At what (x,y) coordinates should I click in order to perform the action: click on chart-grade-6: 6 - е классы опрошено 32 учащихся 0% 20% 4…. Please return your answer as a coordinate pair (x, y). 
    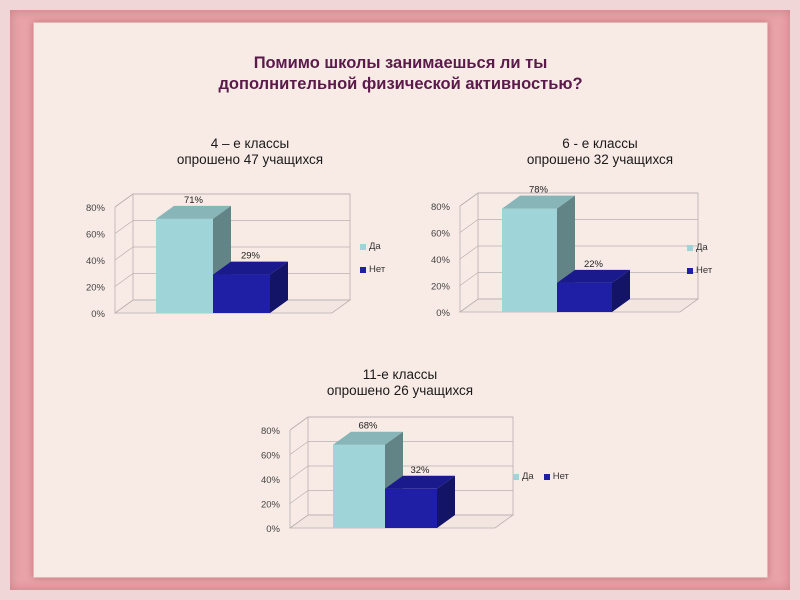
    Looking at the image, I should click on (595, 230).